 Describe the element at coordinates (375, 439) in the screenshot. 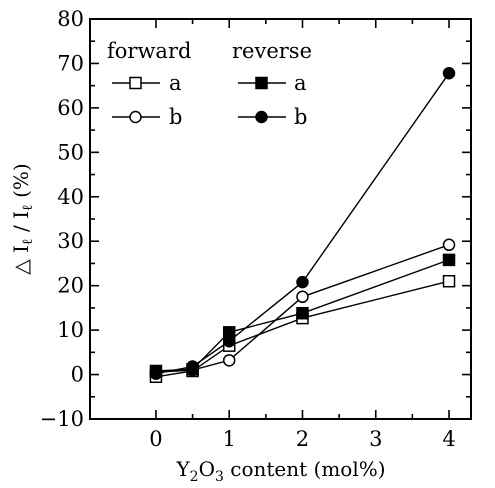

I see `x-tick-label: 3` at that location.